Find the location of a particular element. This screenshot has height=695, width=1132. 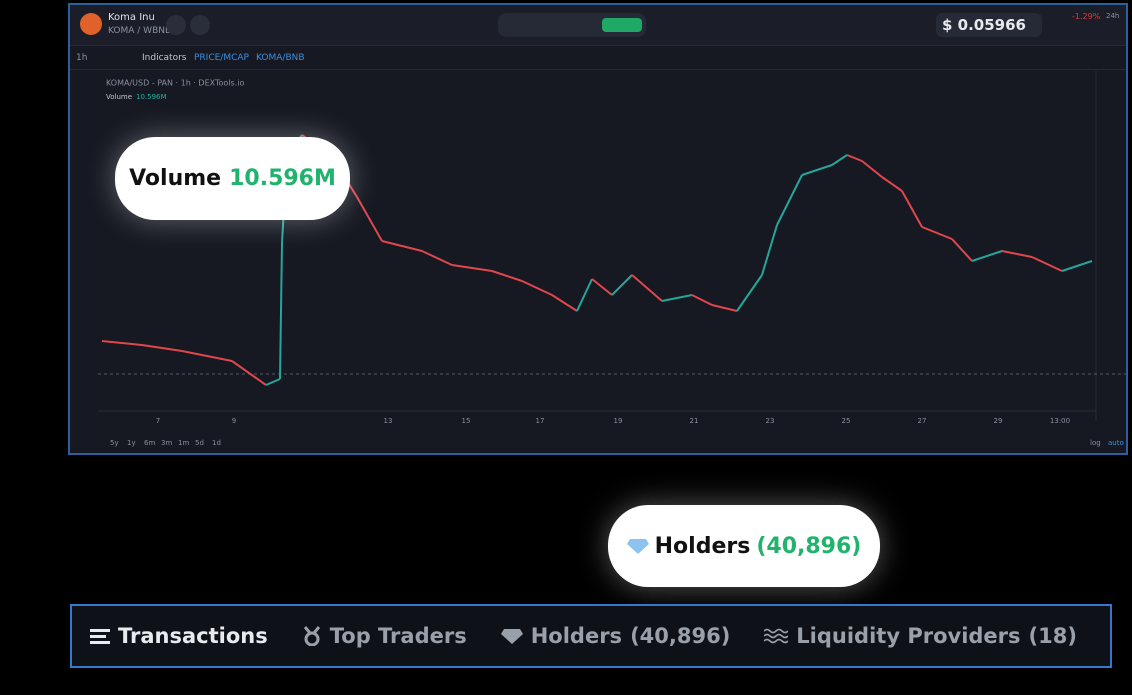

callout-label: Volume is located at coordinates (175, 178).